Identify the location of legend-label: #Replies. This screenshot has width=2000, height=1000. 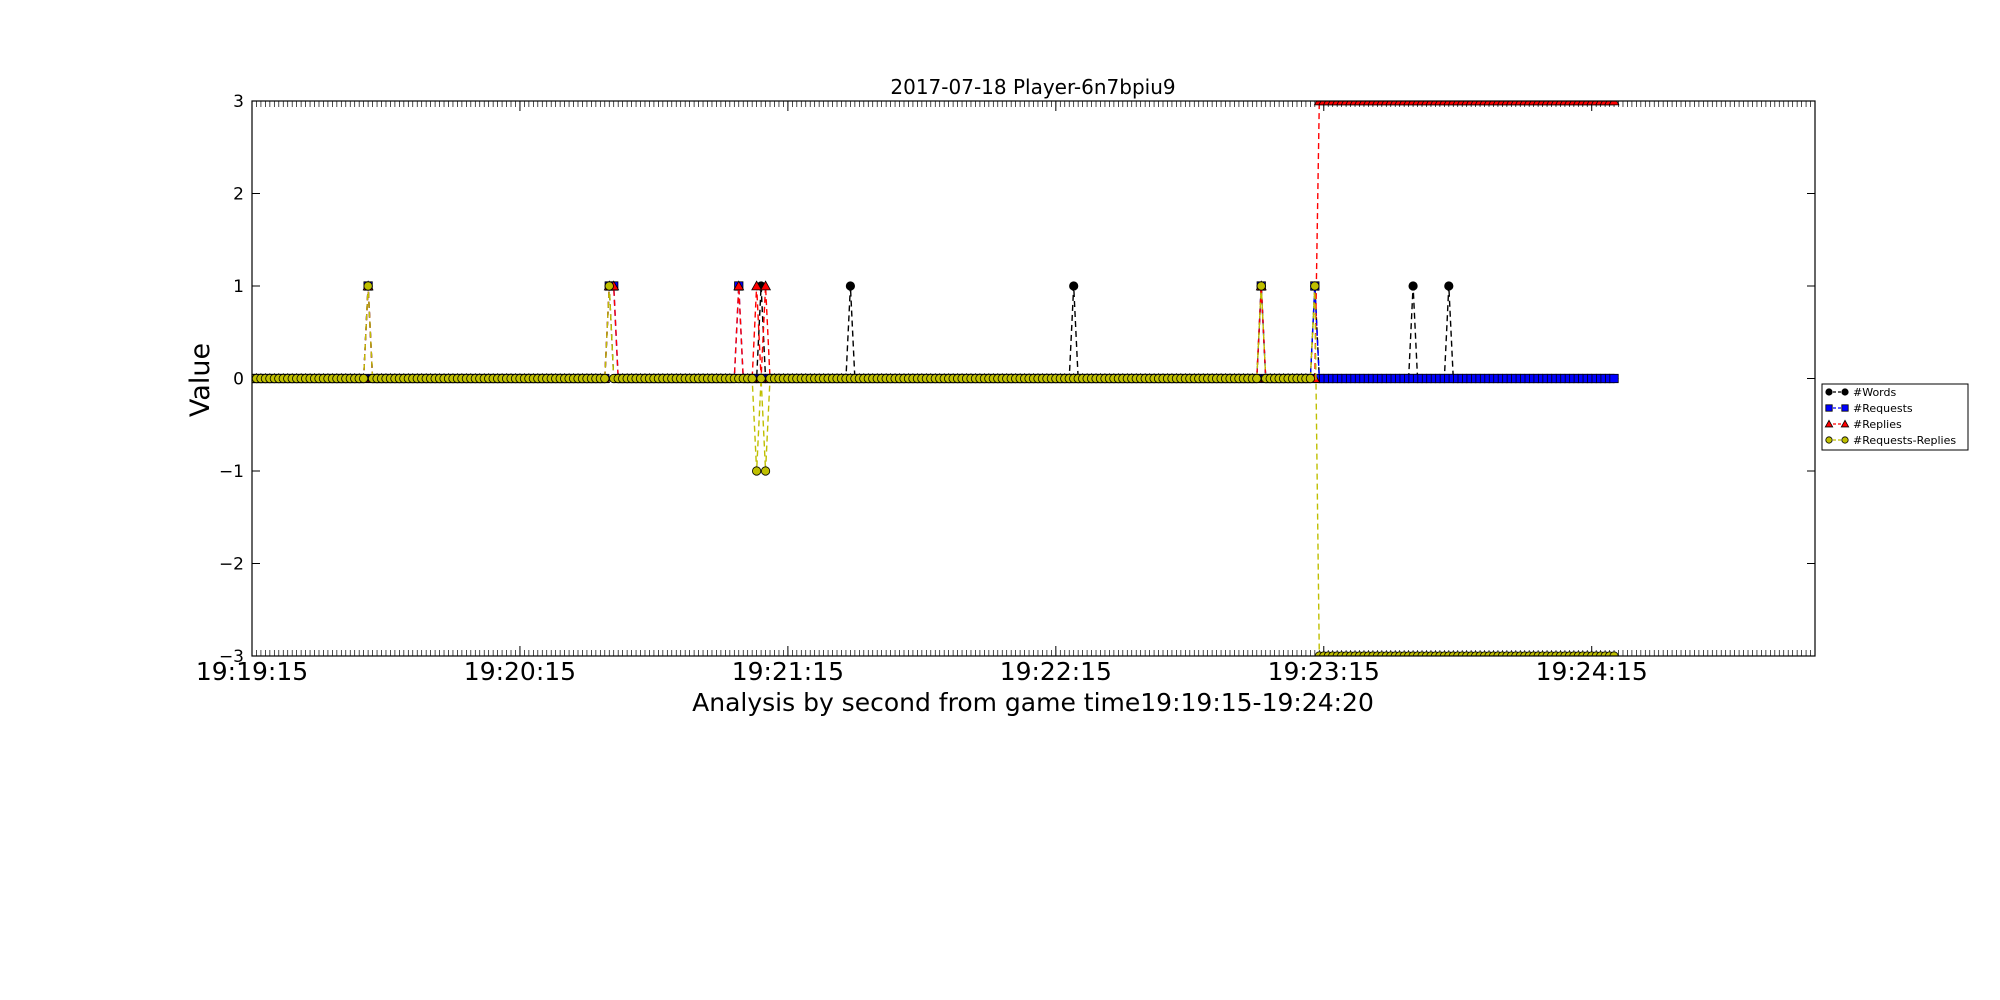
(1877, 424).